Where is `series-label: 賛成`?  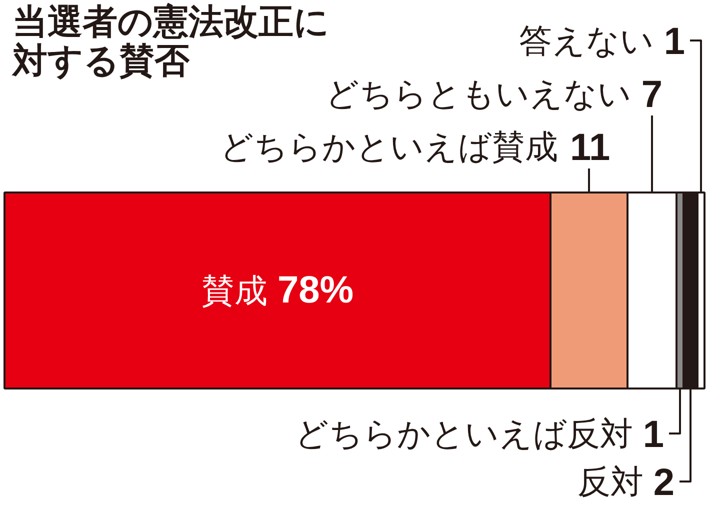 series-label: 賛成 is located at coordinates (234, 290).